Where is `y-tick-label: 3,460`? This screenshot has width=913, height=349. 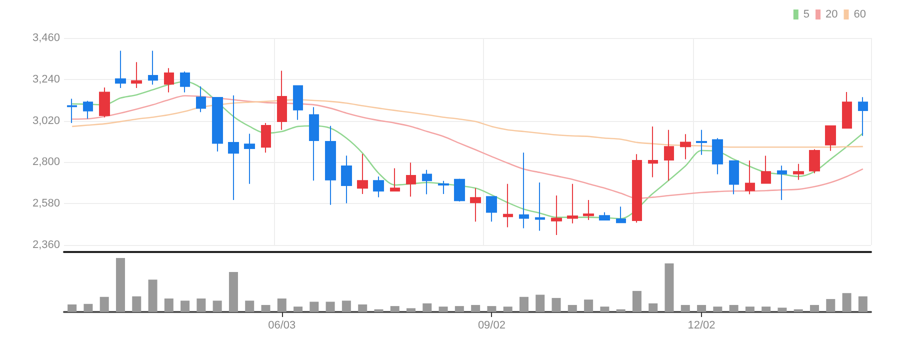
y-tick-label: 3,460 is located at coordinates (46, 38).